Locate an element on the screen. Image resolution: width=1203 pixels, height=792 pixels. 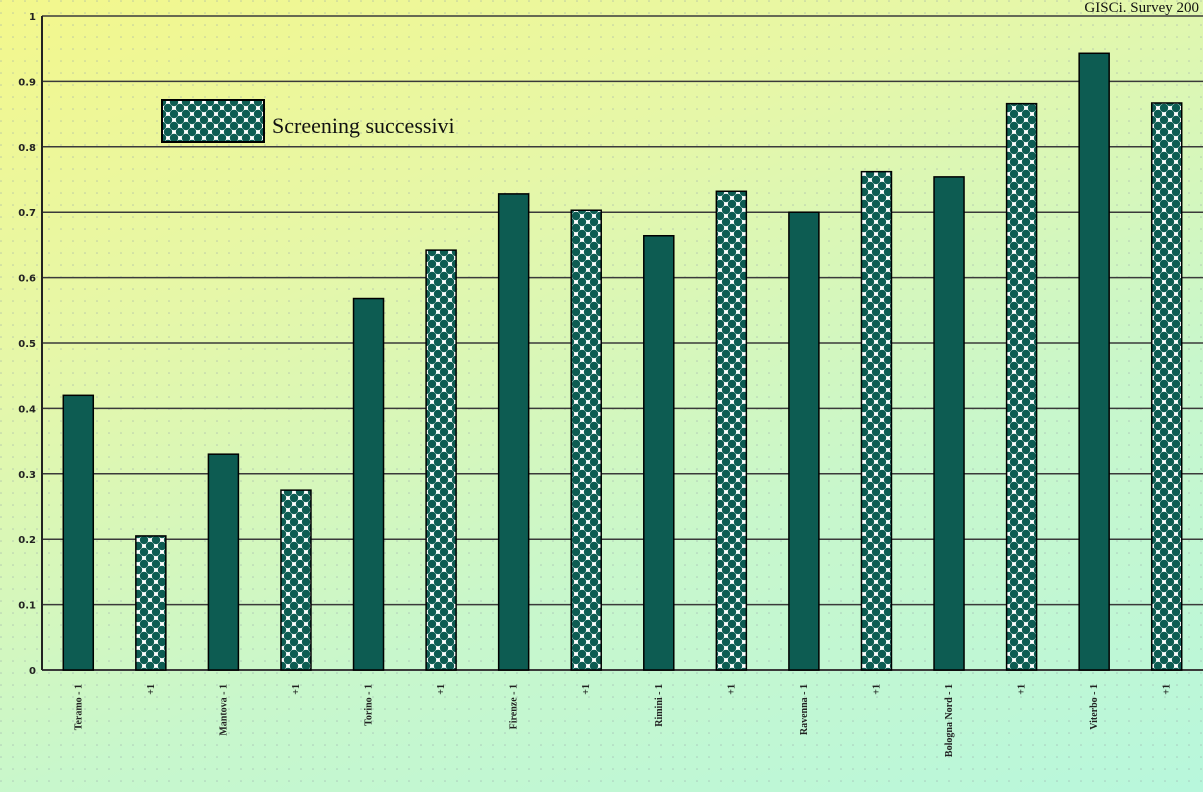
y-tick-label: 0.6 is located at coordinates (27, 279).